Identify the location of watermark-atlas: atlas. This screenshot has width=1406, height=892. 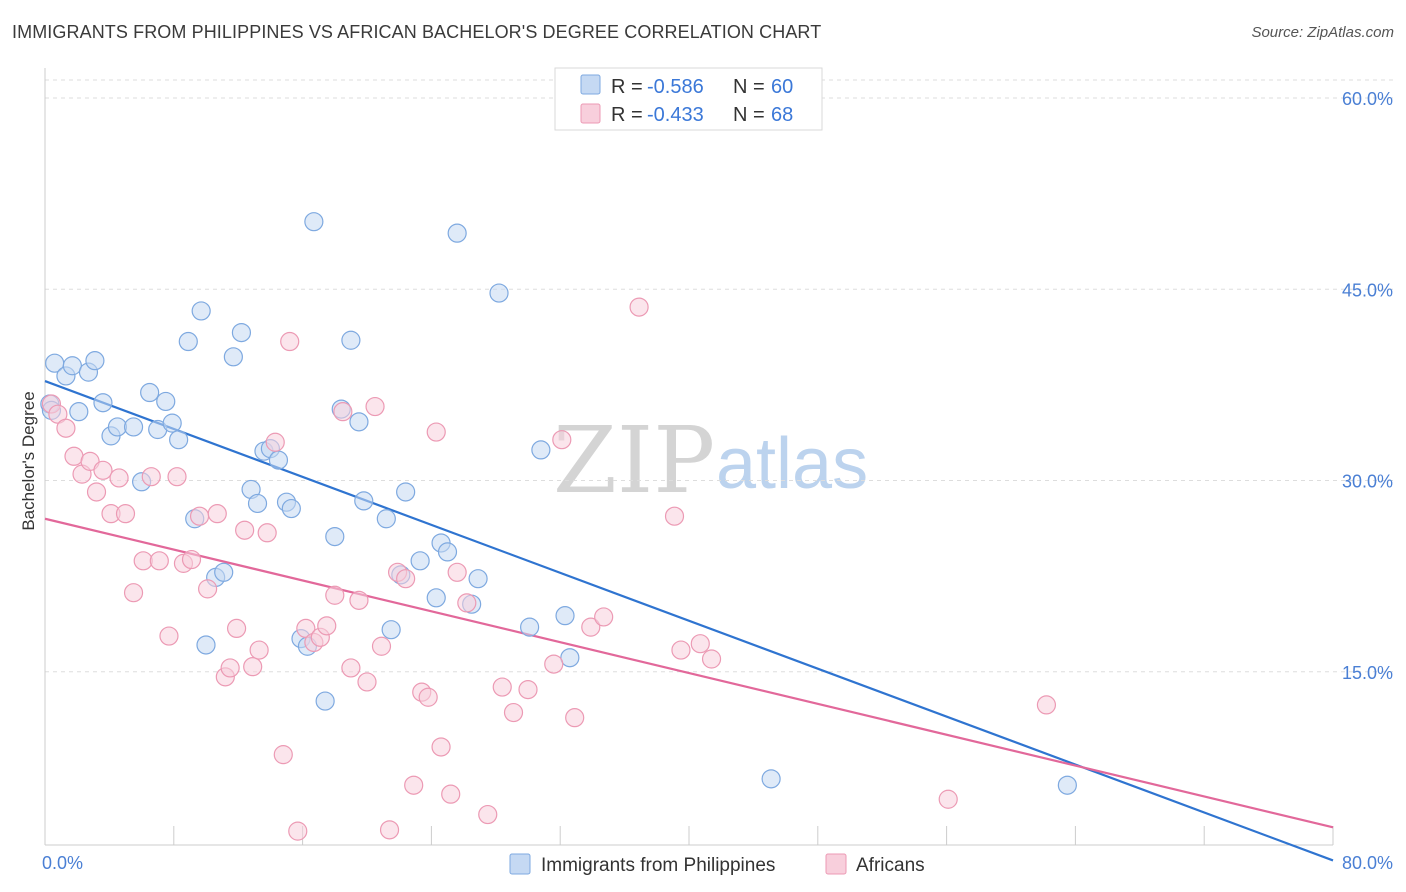
(792, 464).